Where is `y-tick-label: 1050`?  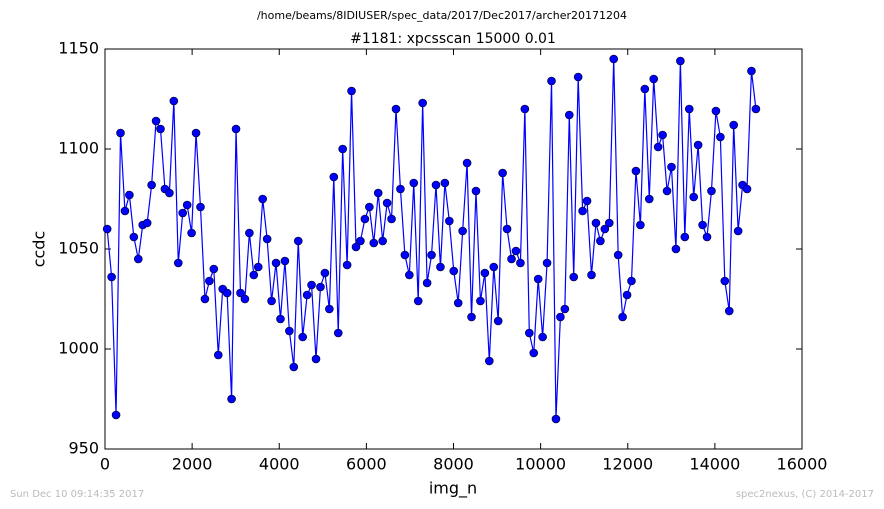 y-tick-label: 1050 is located at coordinates (78, 248).